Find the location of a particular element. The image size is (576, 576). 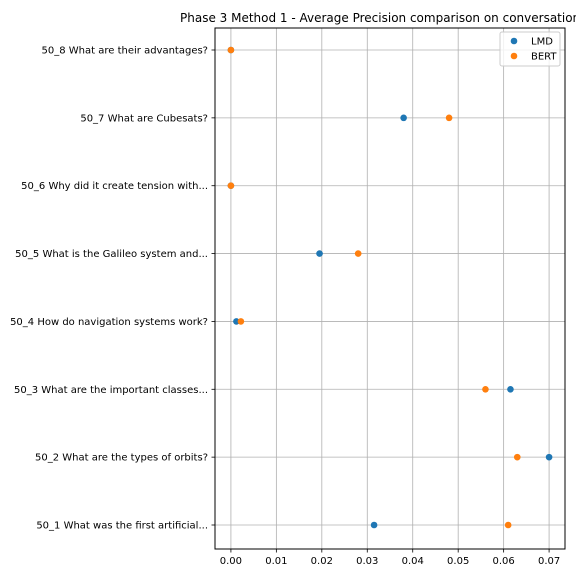

x-tick-label: 0.00 is located at coordinates (231, 561).